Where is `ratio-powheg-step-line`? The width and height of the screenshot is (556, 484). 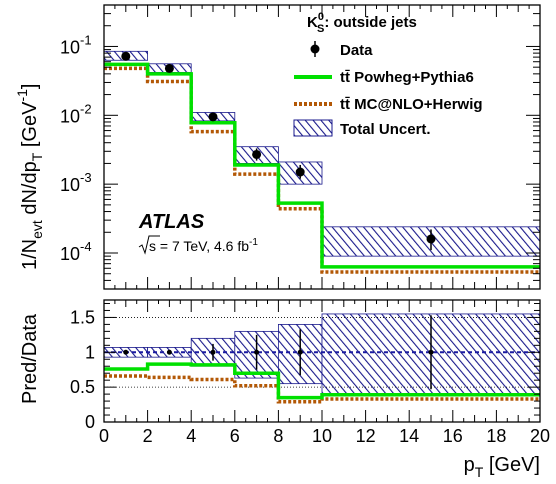 ratio-powheg-step-line is located at coordinates (322, 381).